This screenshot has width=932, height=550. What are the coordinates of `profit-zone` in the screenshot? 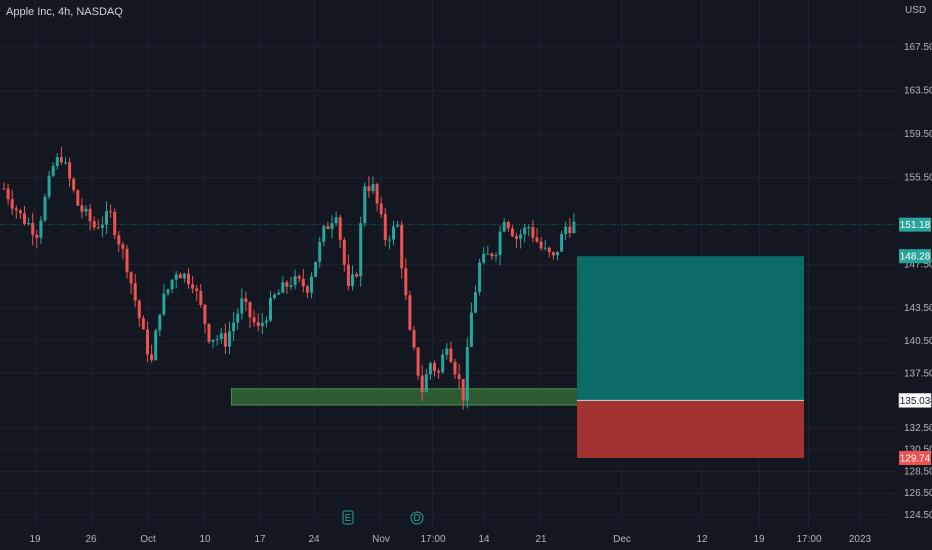 It's located at (690, 328).